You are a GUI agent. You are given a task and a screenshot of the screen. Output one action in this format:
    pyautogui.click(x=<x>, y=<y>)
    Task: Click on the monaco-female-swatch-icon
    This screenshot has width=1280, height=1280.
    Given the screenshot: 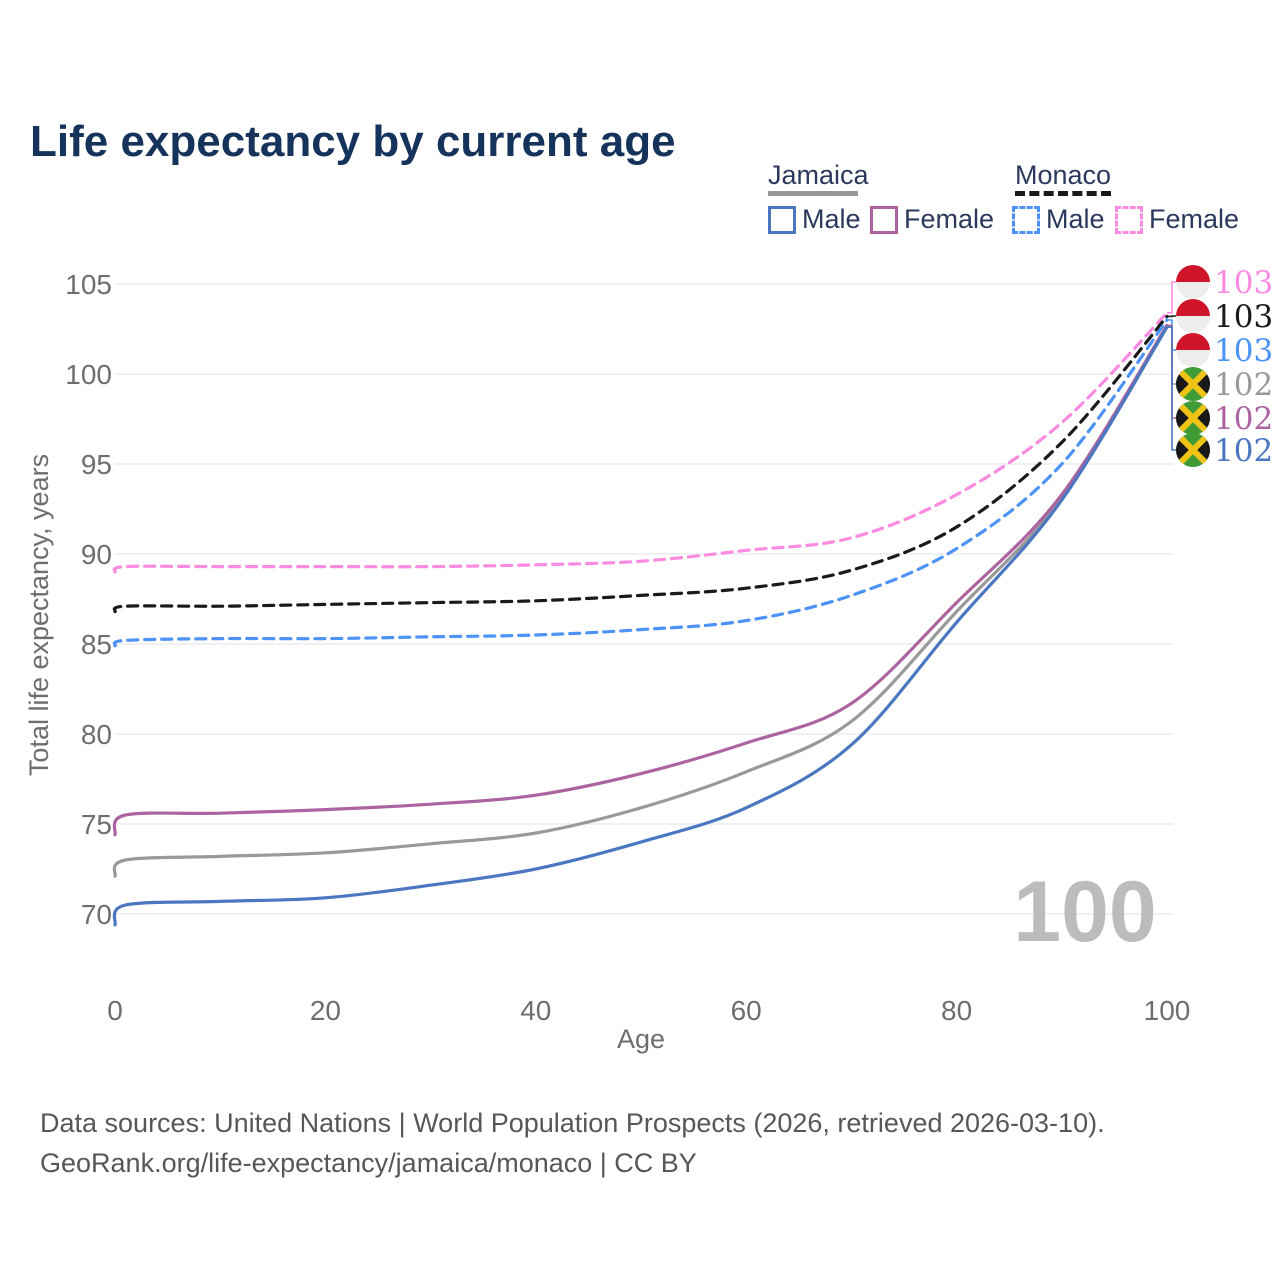 What is the action you would take?
    pyautogui.click(x=1129, y=219)
    